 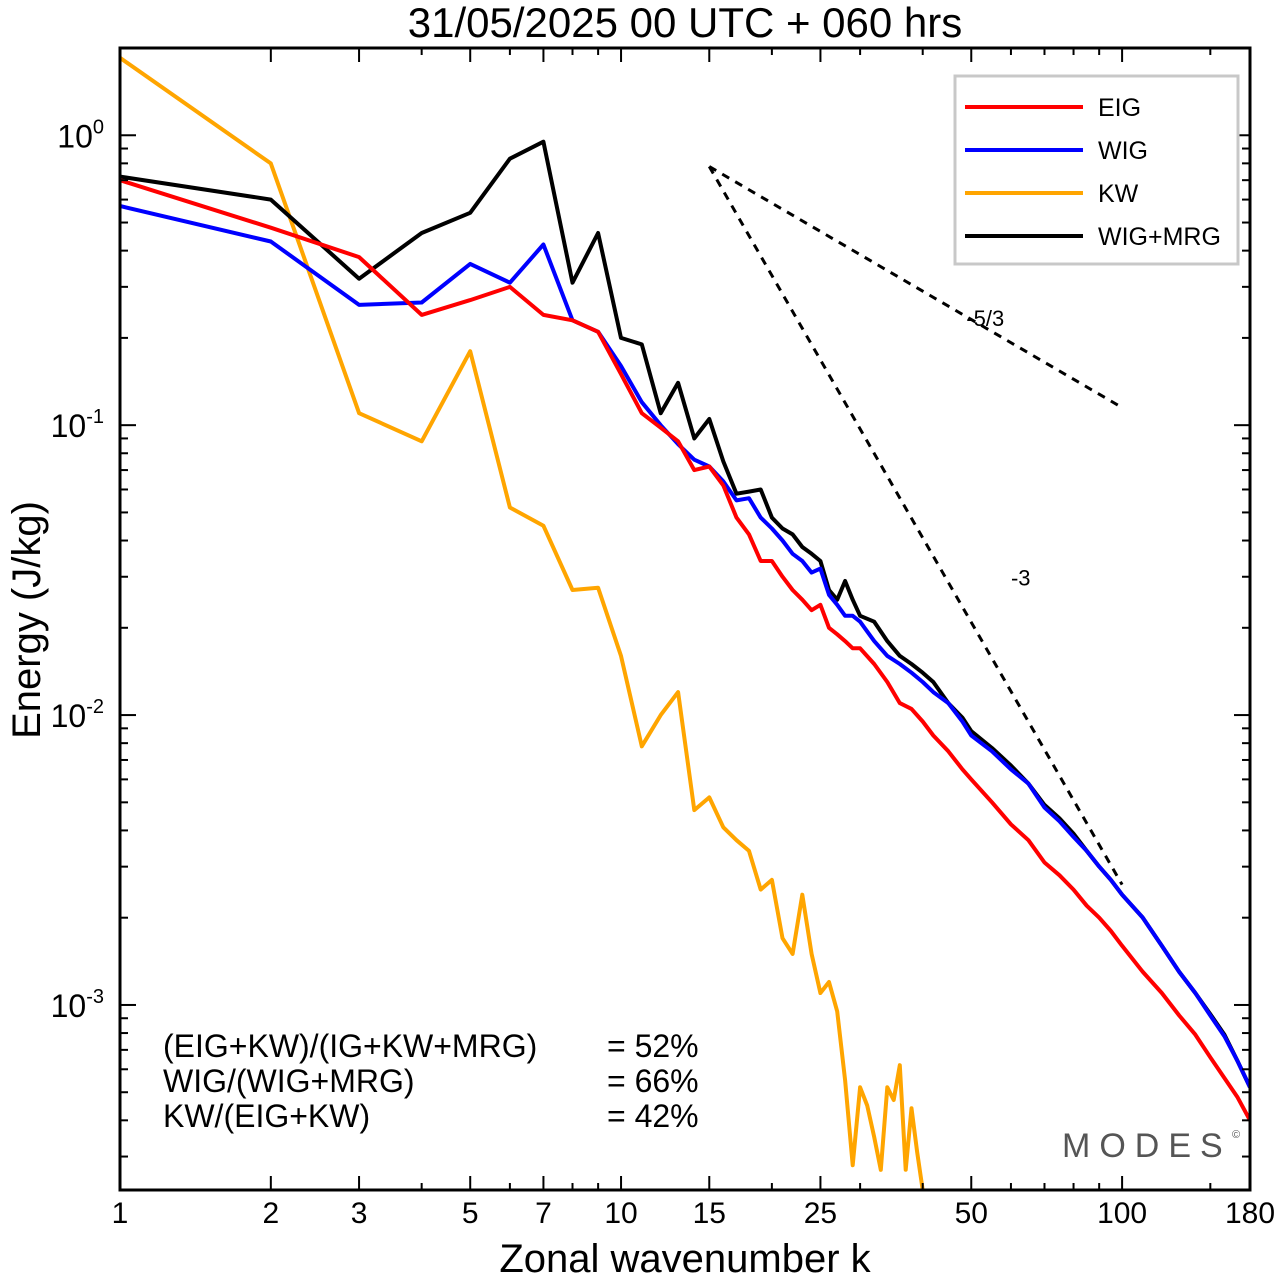 I want to click on legend-label: WIG+MRG, so click(x=1159, y=237).